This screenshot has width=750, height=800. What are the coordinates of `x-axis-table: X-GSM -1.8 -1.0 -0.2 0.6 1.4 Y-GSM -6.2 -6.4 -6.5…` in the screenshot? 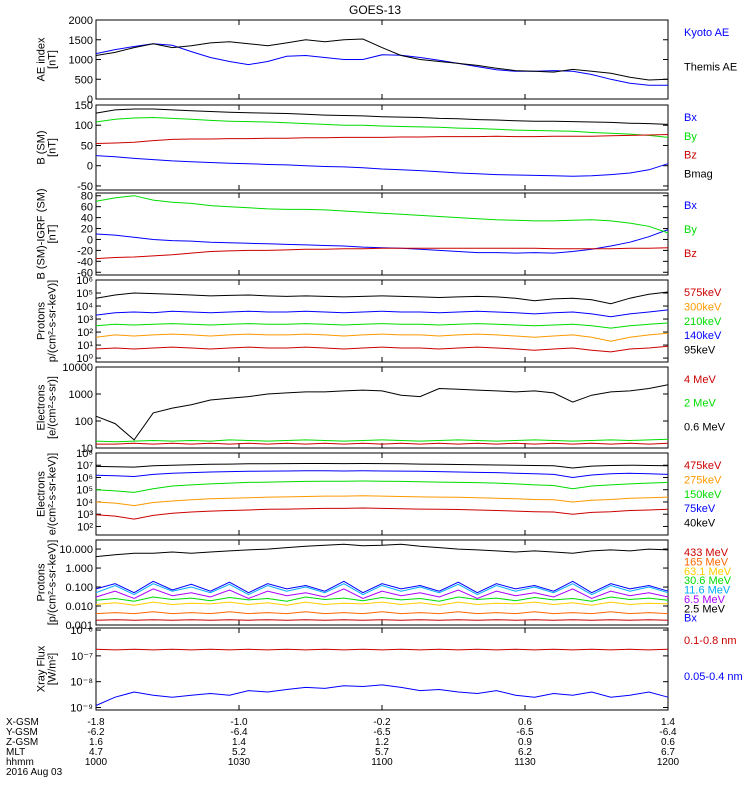 It's located at (343, 747).